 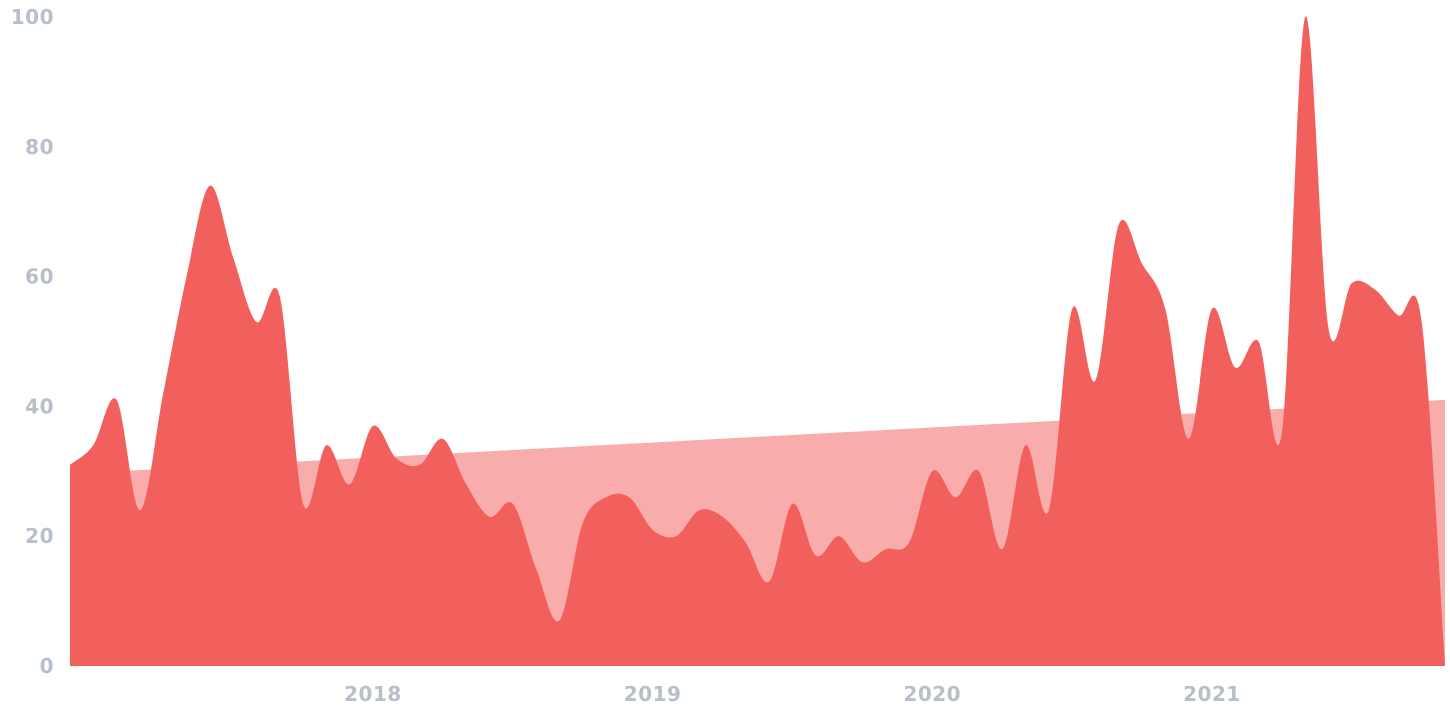 I want to click on x-tick-label: 2019, so click(x=653, y=694).